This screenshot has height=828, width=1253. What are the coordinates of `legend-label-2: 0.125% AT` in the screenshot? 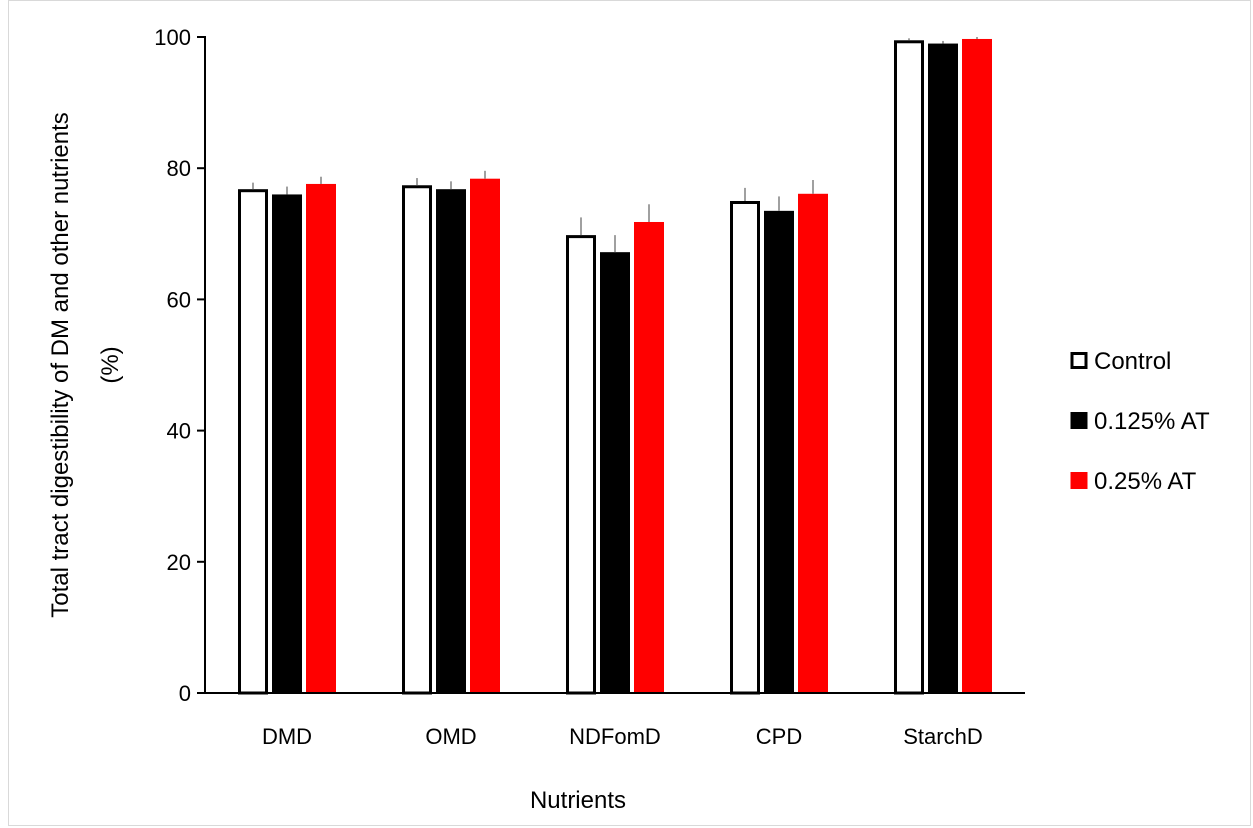 It's located at (1152, 421).